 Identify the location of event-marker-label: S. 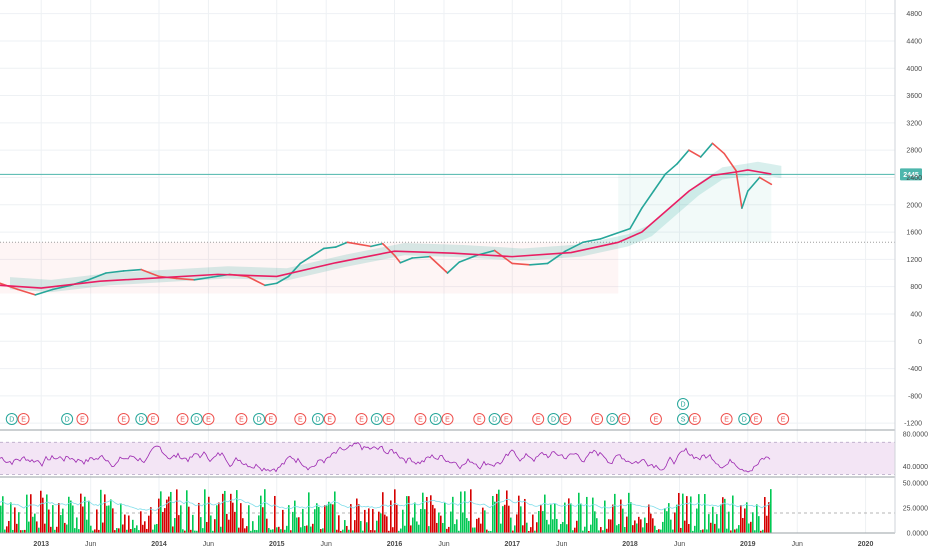
(683, 420).